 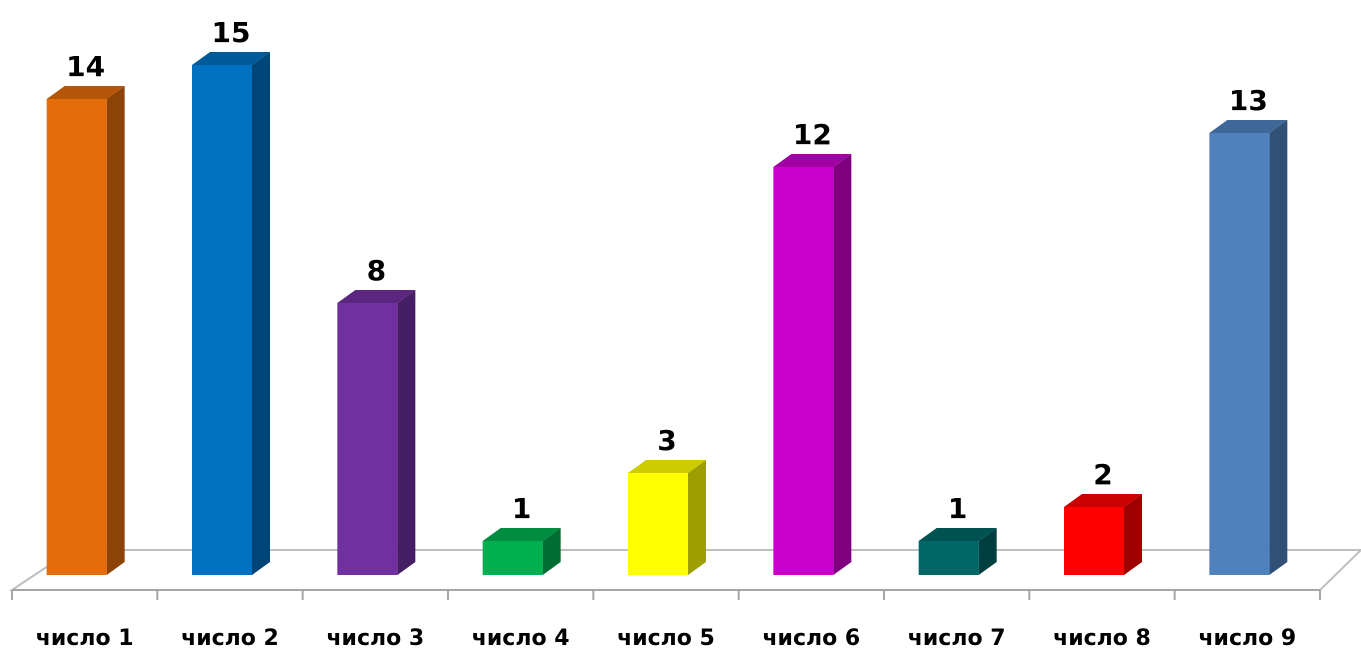 I want to click on category-label: число 6, so click(x=811, y=638).